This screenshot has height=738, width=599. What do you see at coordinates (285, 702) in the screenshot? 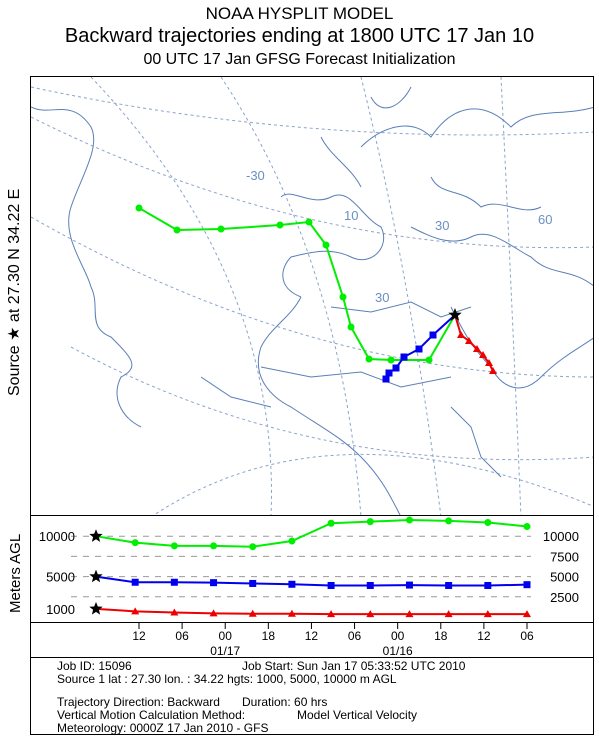
I see `duration: Duration: 60 hrs` at bounding box center [285, 702].